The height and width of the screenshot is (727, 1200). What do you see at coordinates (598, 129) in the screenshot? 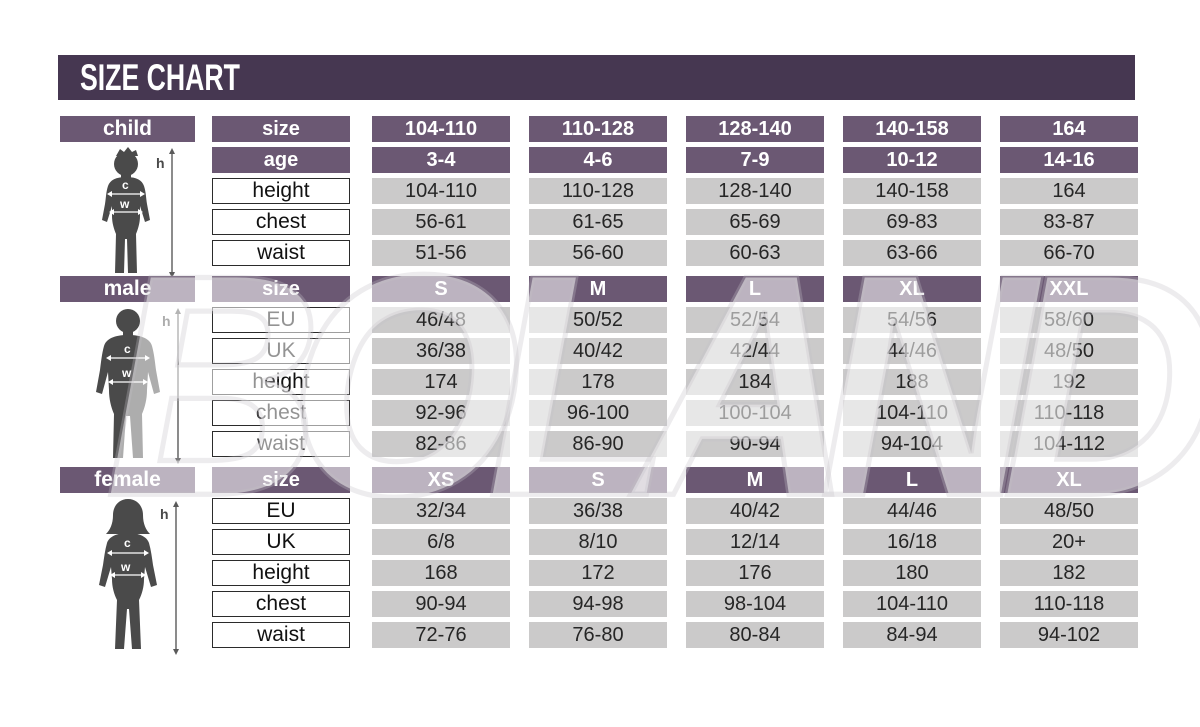
I see `size-header-cell: 110-128` at bounding box center [598, 129].